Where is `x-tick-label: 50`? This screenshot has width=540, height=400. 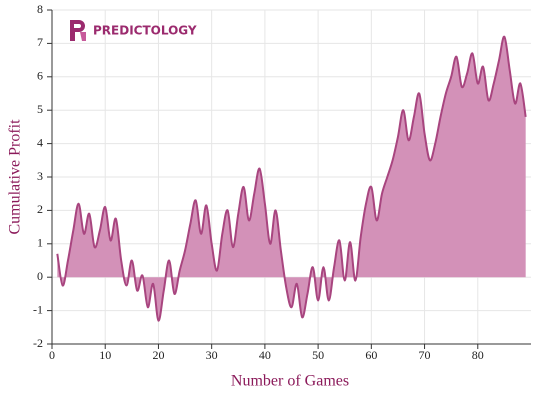
x-tick-label: 50 is located at coordinates (318, 355).